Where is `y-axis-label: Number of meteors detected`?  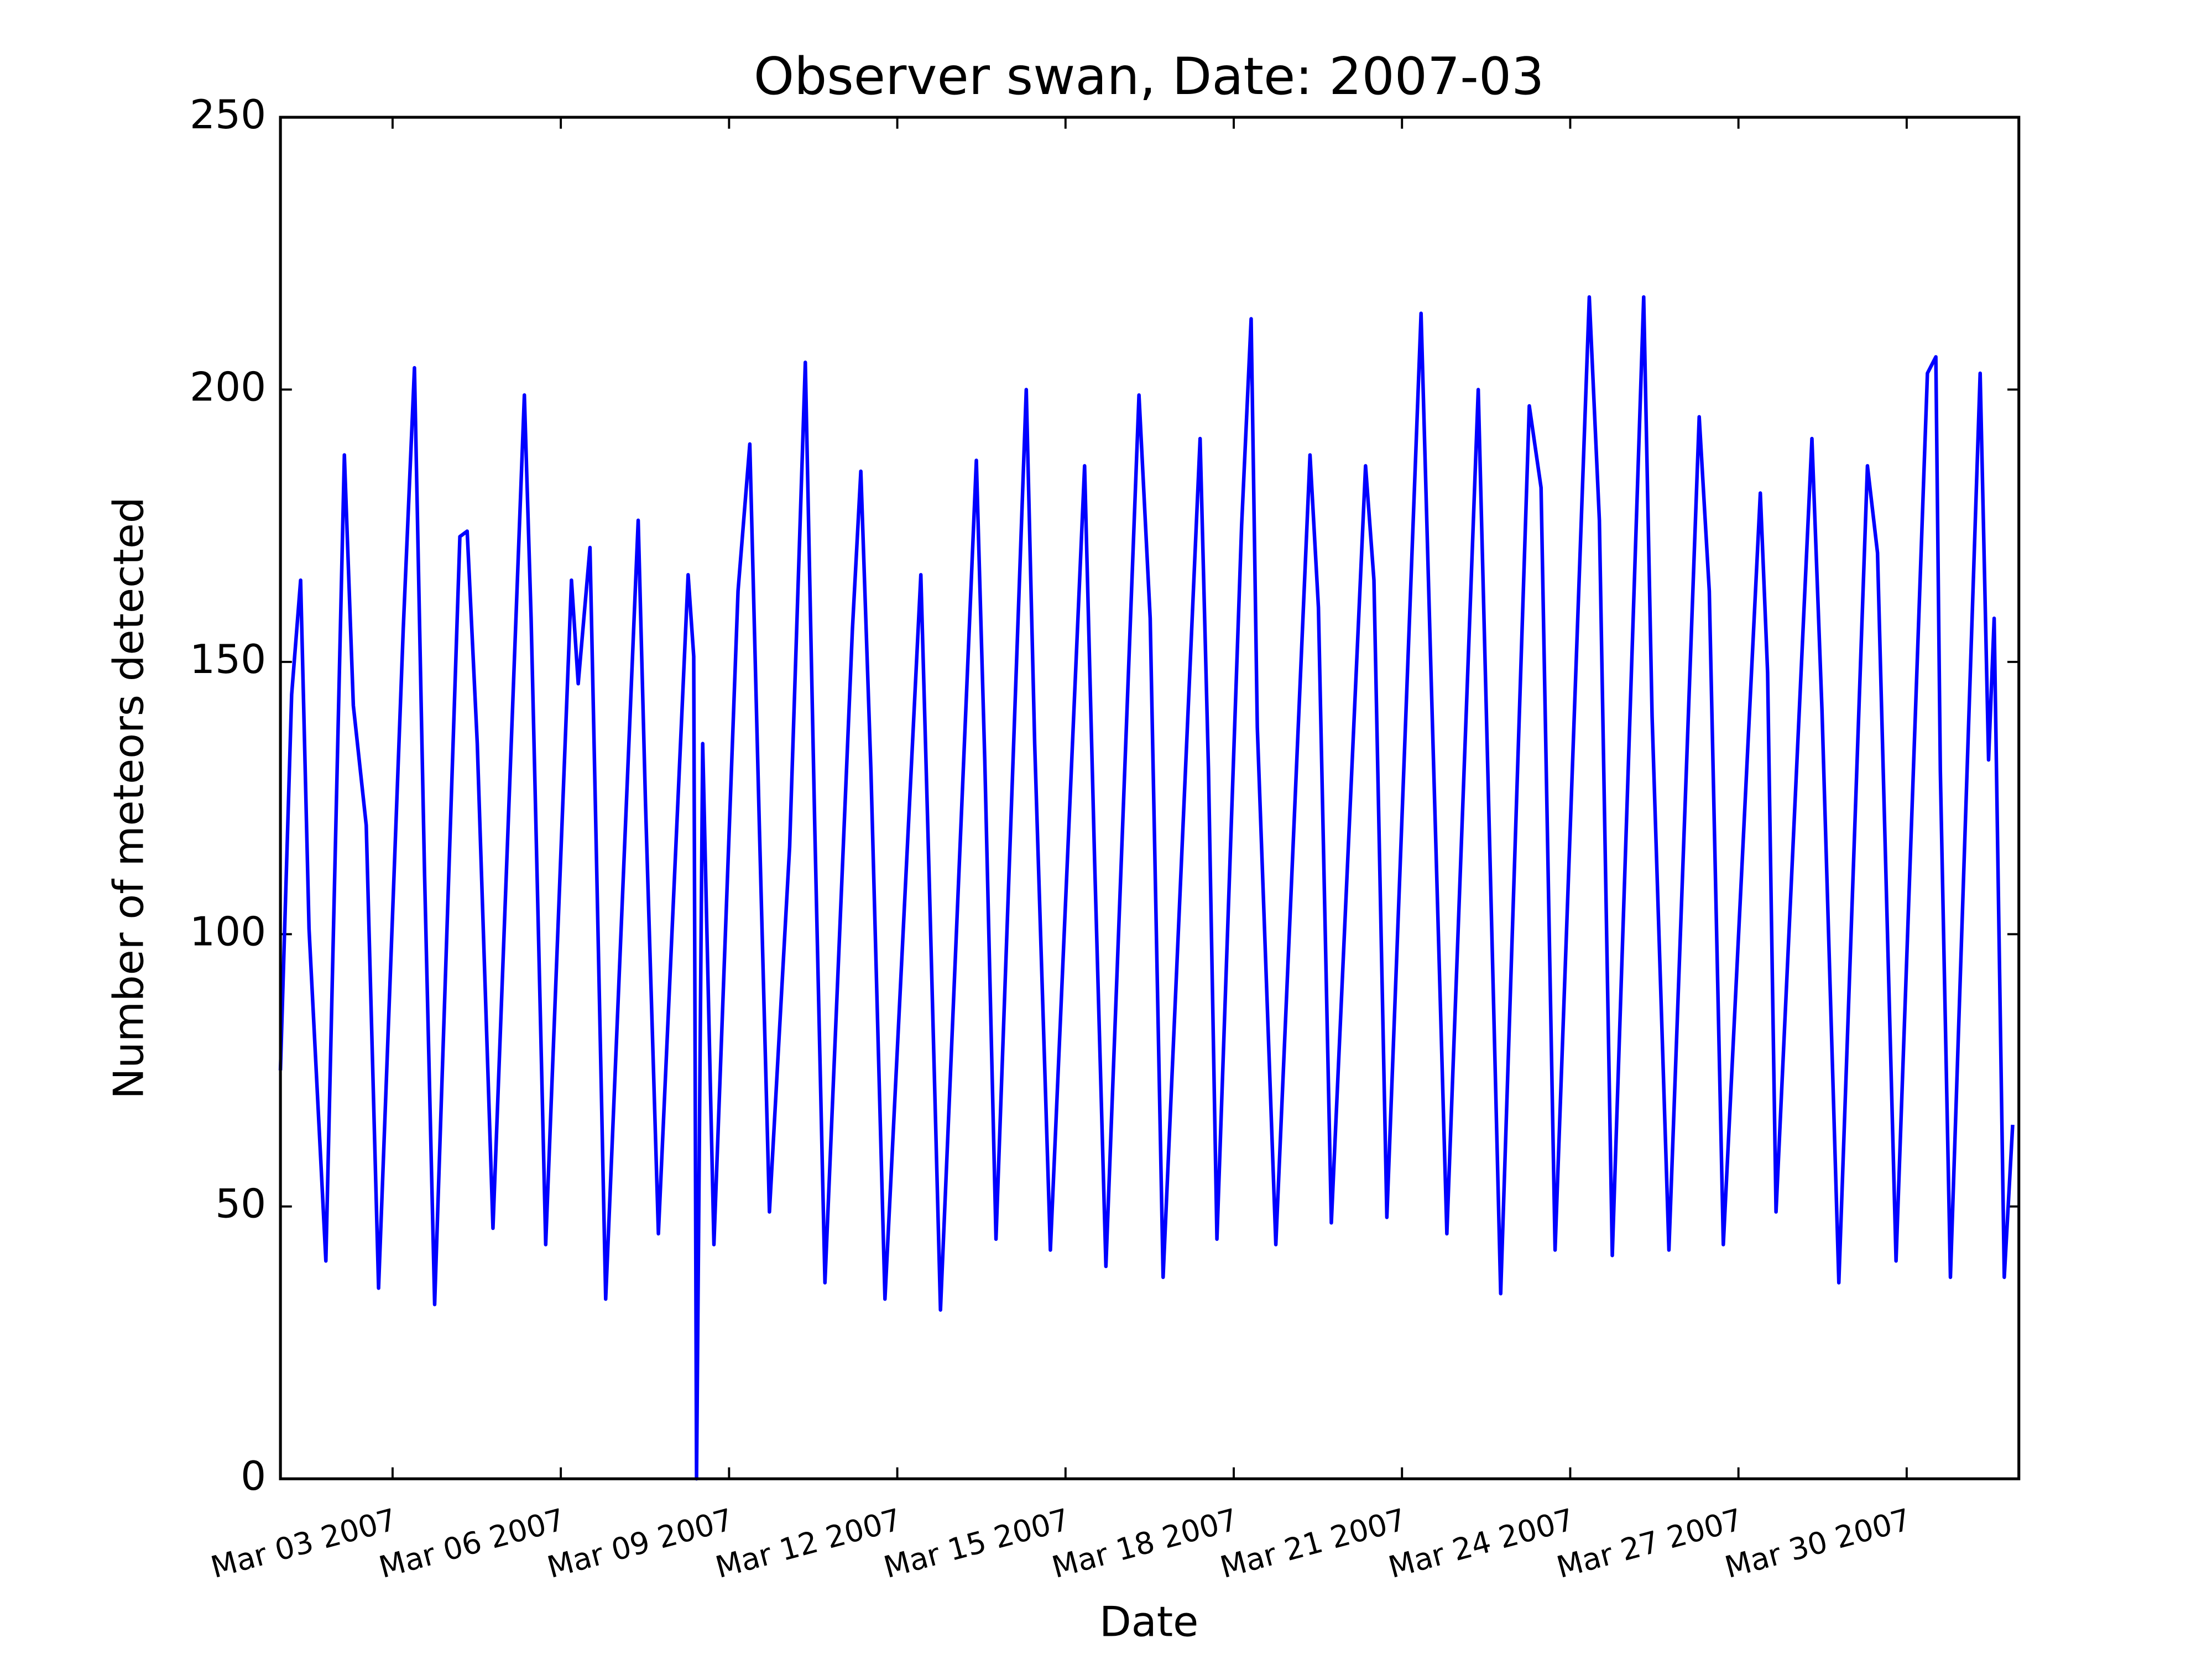 y-axis-label: Number of meteors detected is located at coordinates (129, 798).